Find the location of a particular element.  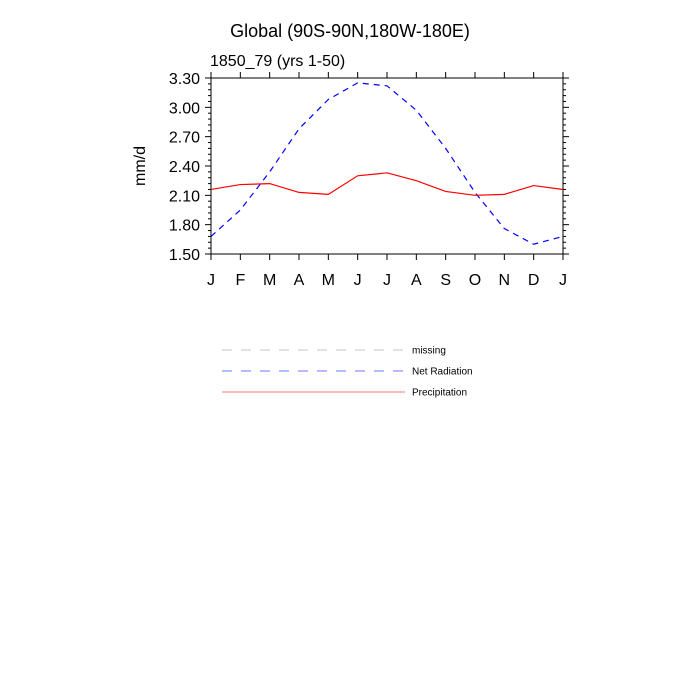

x-tick-label: O is located at coordinates (475, 280).